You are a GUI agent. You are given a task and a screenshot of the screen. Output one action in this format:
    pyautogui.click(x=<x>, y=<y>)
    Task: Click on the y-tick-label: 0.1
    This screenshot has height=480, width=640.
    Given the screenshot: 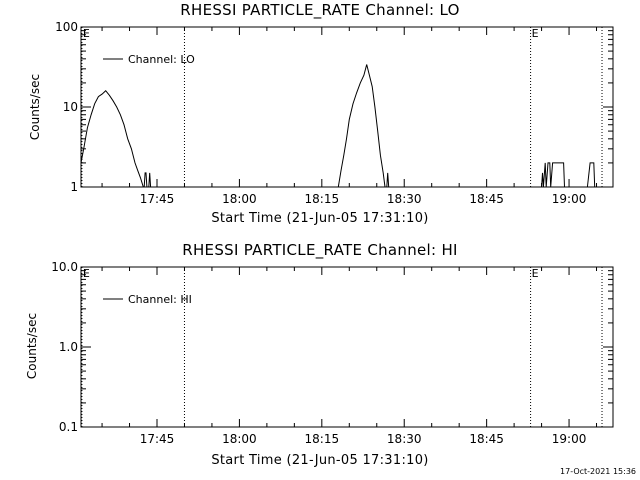 What is the action you would take?
    pyautogui.click(x=68, y=427)
    